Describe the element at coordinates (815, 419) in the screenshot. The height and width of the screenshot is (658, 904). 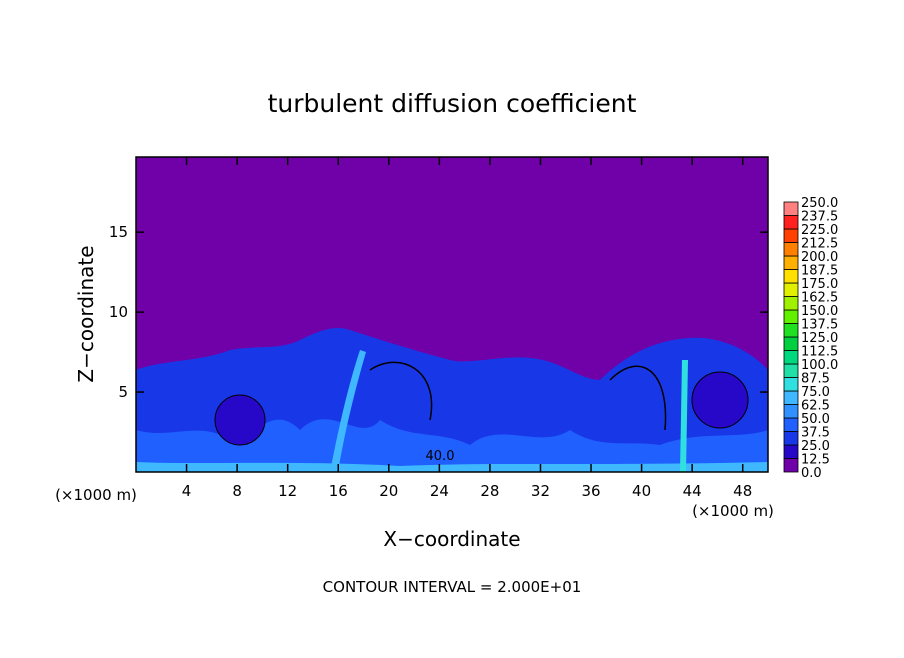
I see `colorbar-label: 50.0` at that location.